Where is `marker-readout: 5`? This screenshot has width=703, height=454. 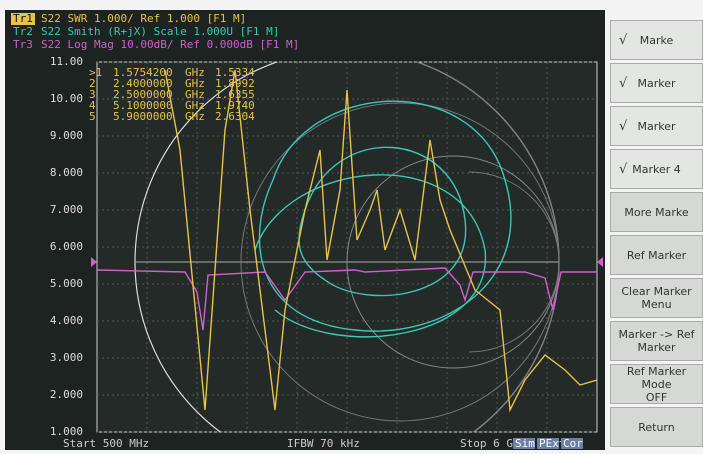
marker-readout: 5 is located at coordinates (92, 116).